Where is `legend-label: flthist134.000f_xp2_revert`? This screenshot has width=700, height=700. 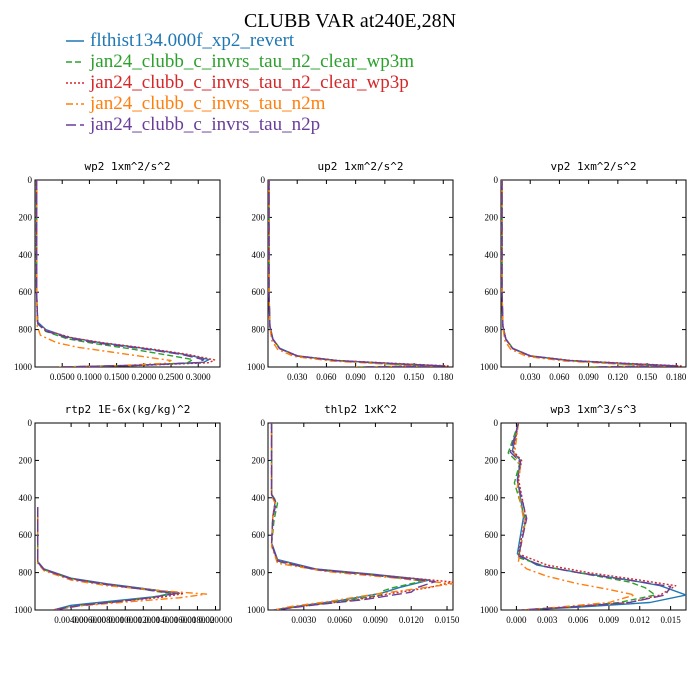 legend-label: flthist134.000f_xp2_revert is located at coordinates (192, 40).